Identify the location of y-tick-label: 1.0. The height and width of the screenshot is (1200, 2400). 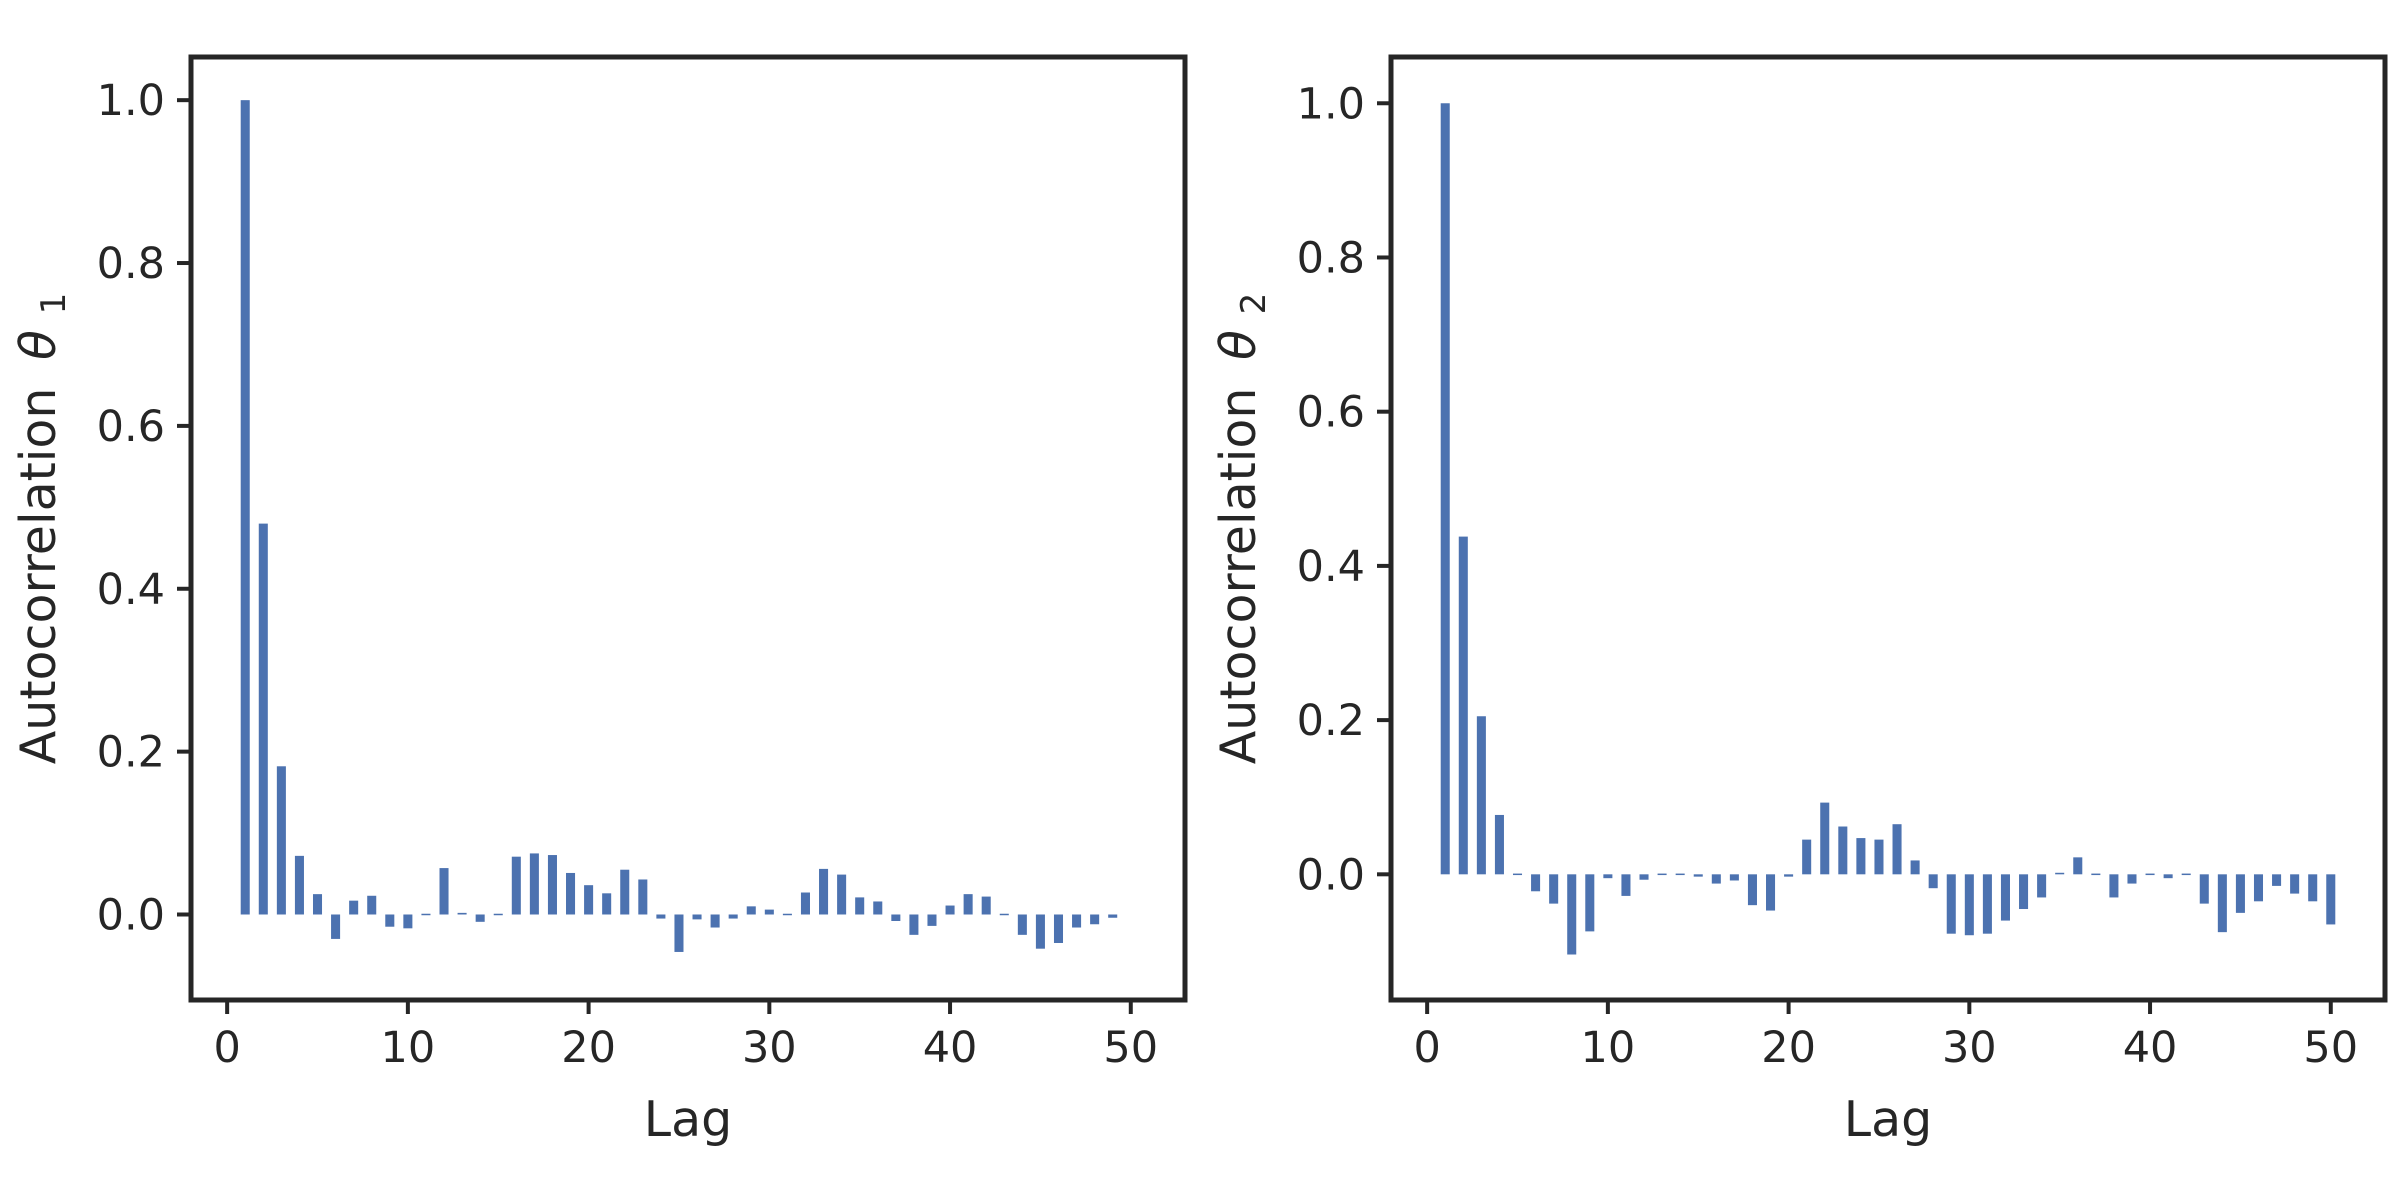
(131, 101).